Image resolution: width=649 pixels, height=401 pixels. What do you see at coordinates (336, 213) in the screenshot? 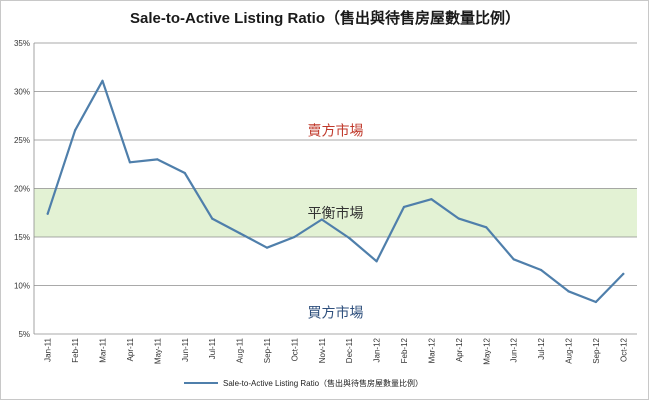
I see `band-label-0: 平衡市場` at bounding box center [336, 213].